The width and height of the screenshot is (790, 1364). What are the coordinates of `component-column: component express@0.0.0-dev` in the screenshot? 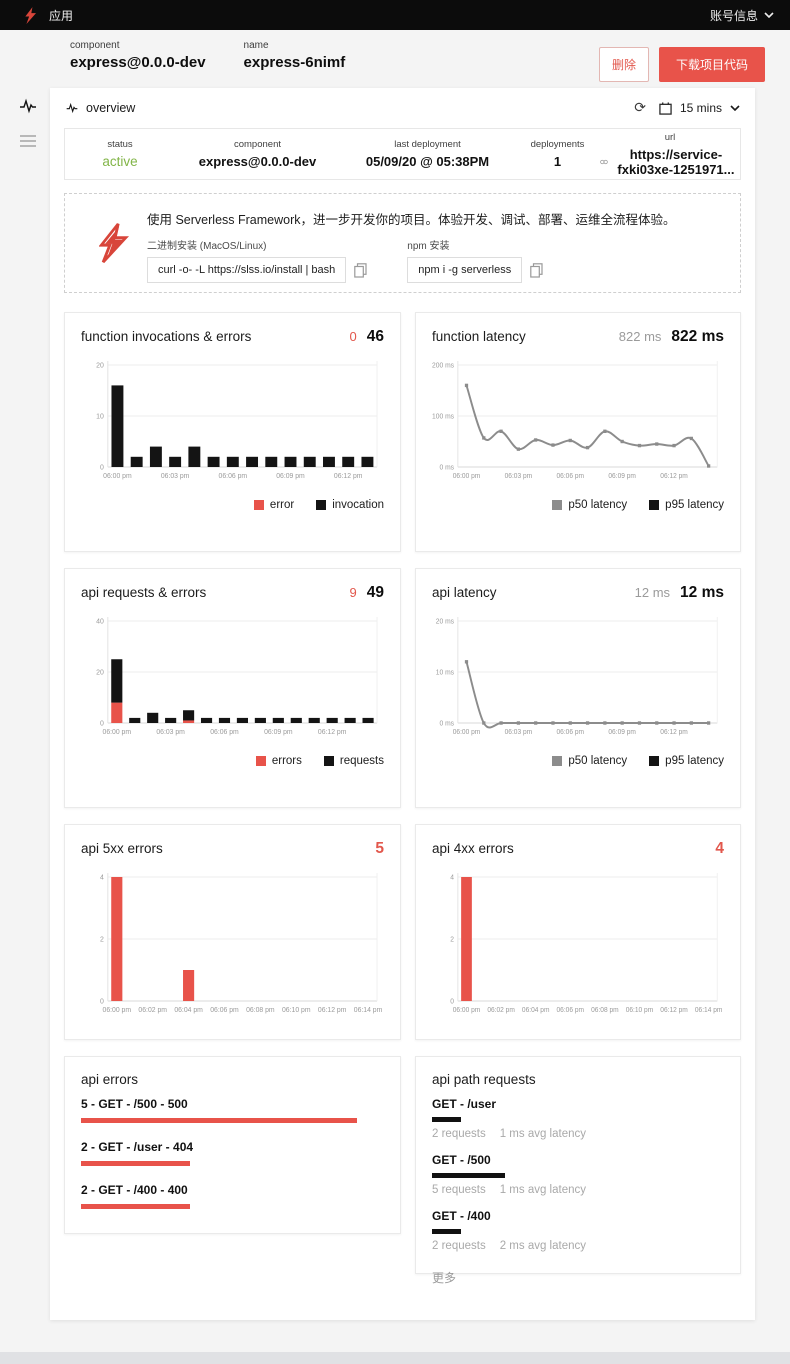 It's located at (257, 154).